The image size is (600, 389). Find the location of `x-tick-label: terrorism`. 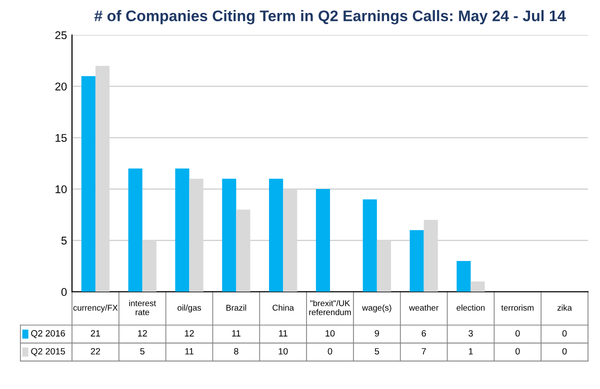

x-tick-label: terrorism is located at coordinates (517, 307).